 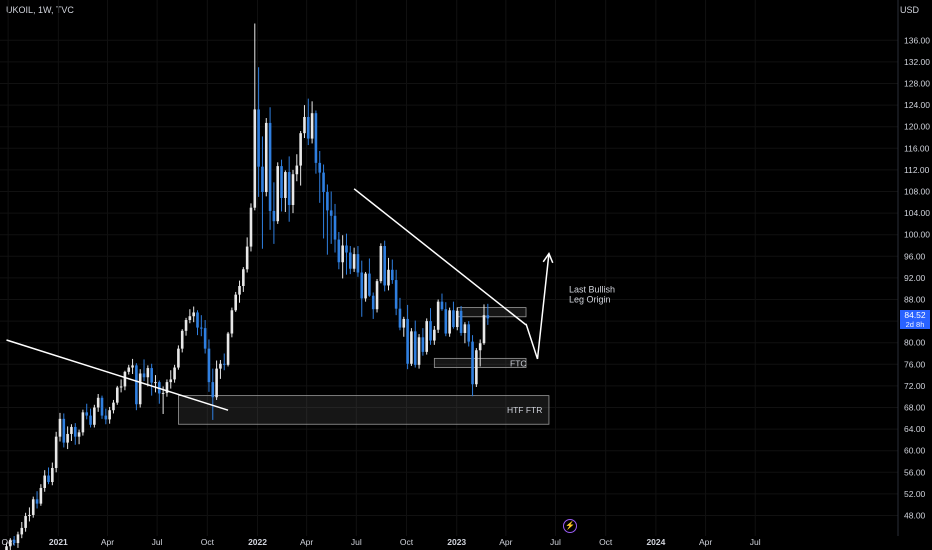 I want to click on y-tick-label: 96.00, so click(x=915, y=256).